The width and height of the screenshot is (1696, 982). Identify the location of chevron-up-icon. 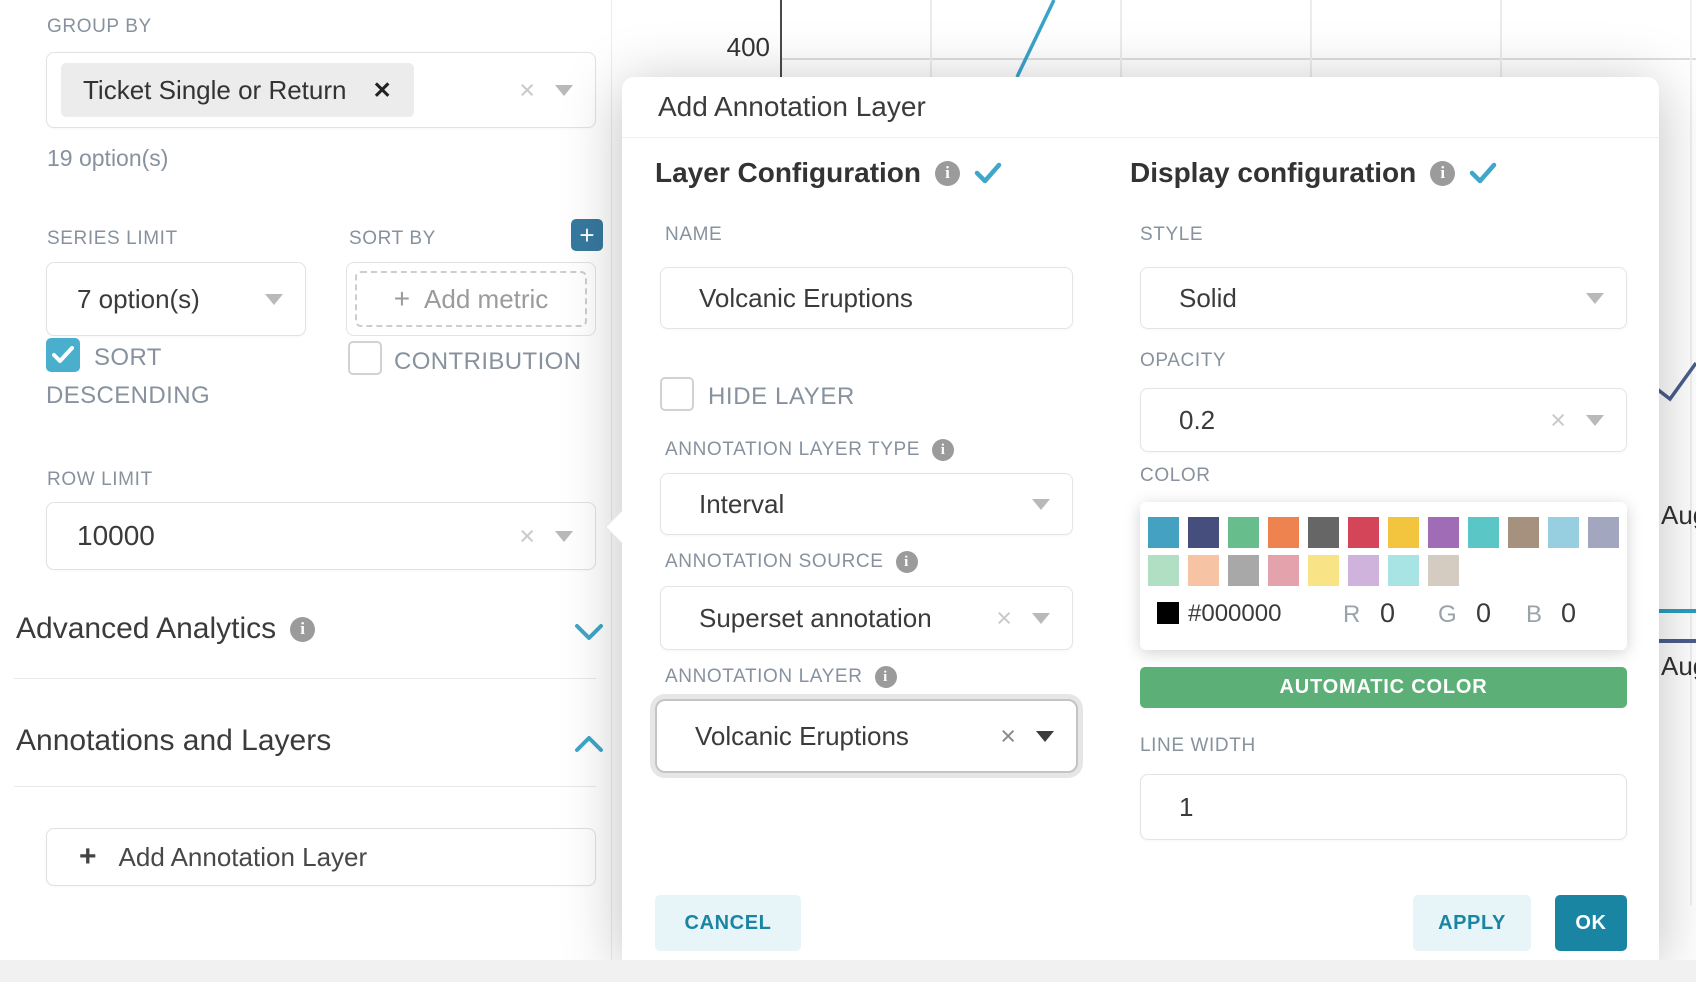
(589, 744).